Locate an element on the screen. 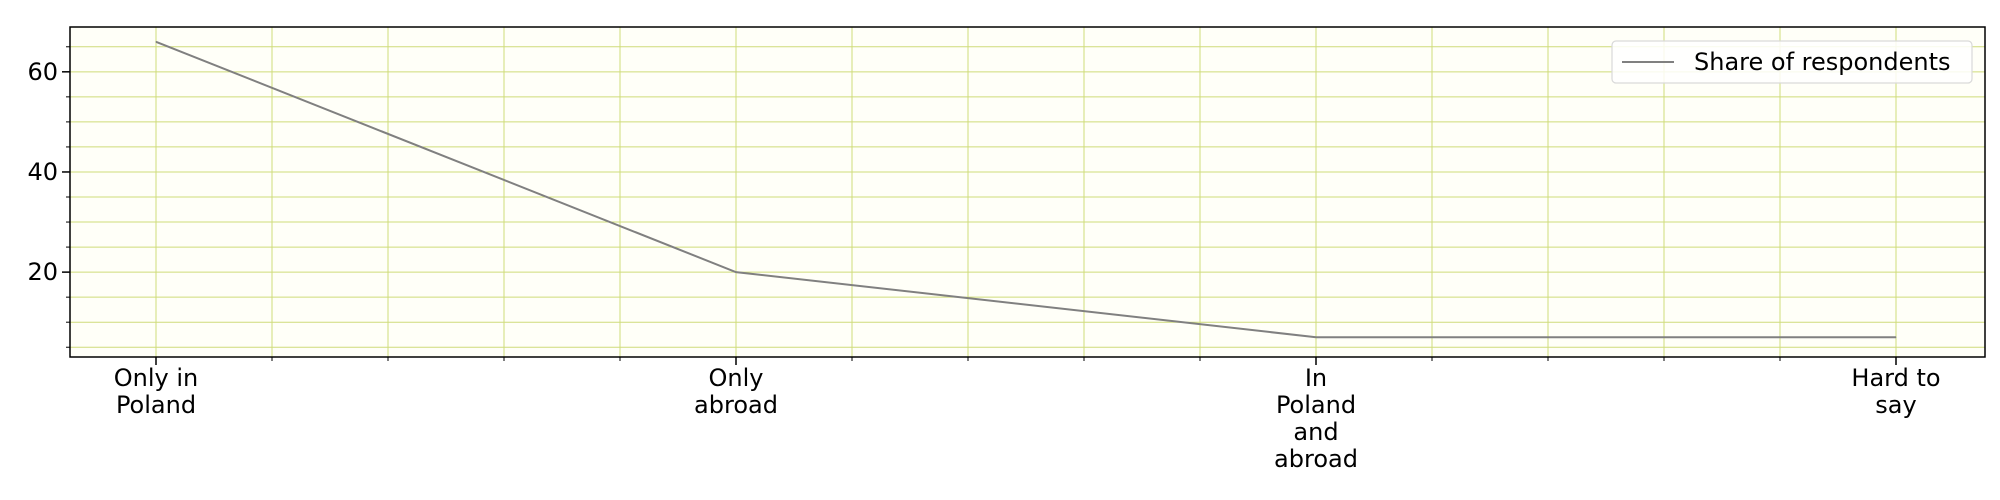  y-axis: 20 40 60 is located at coordinates (48, 197).